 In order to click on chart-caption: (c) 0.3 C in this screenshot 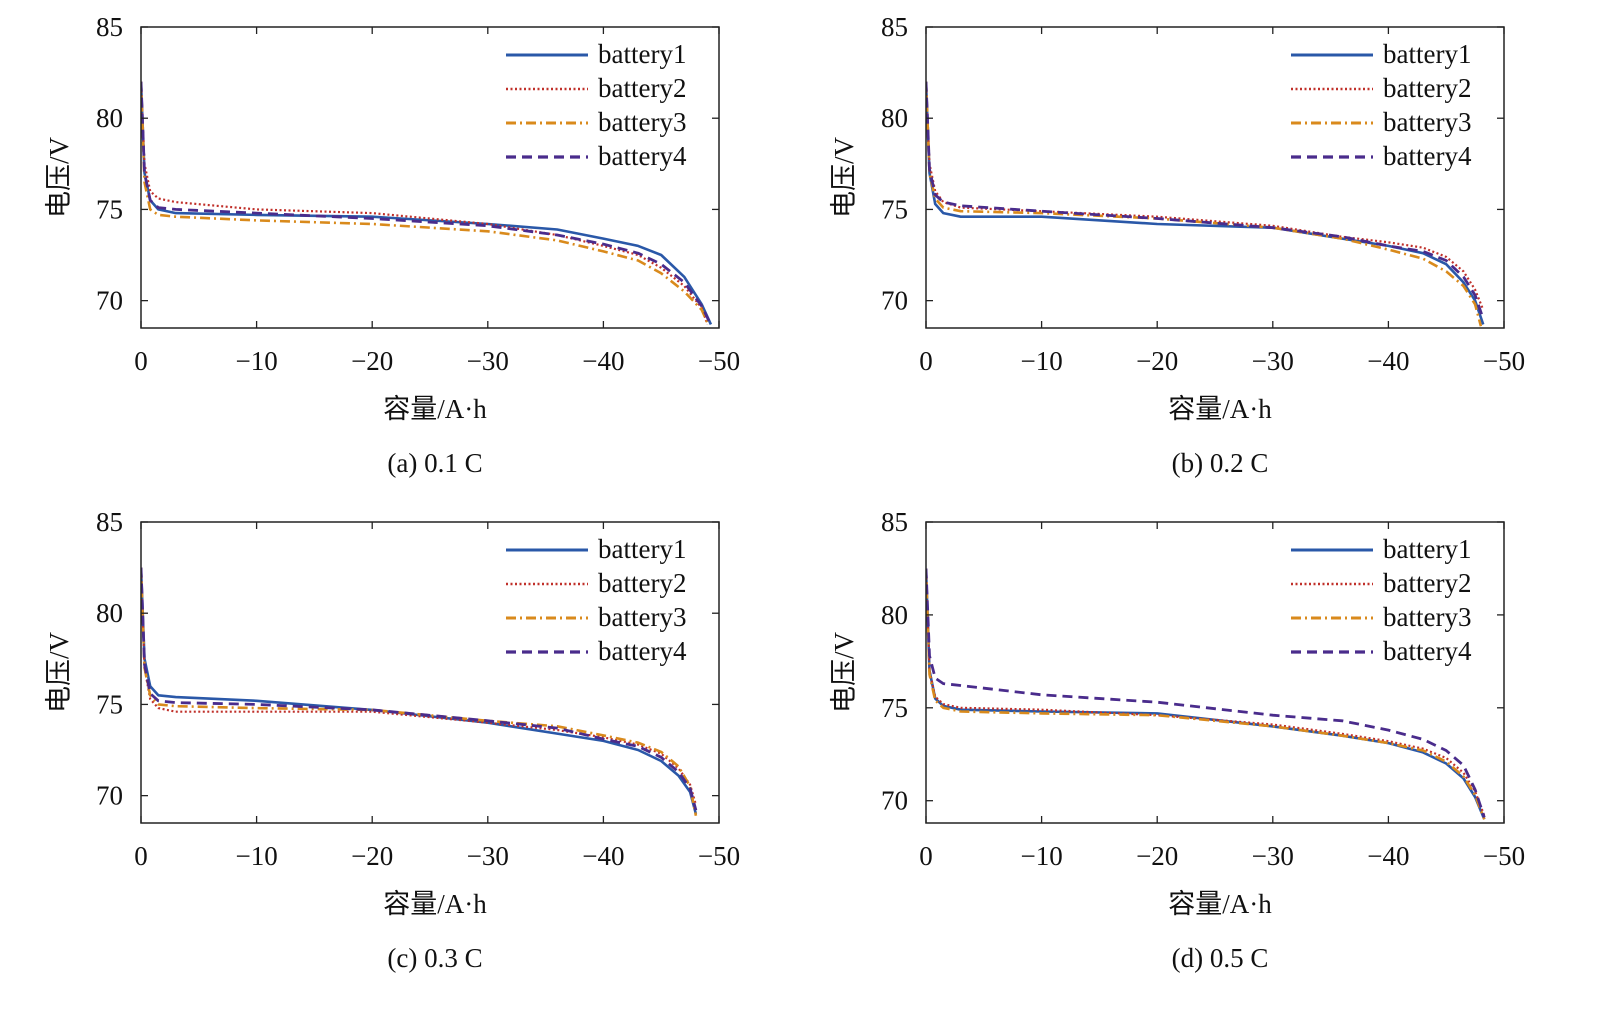, I will do `click(435, 958)`.